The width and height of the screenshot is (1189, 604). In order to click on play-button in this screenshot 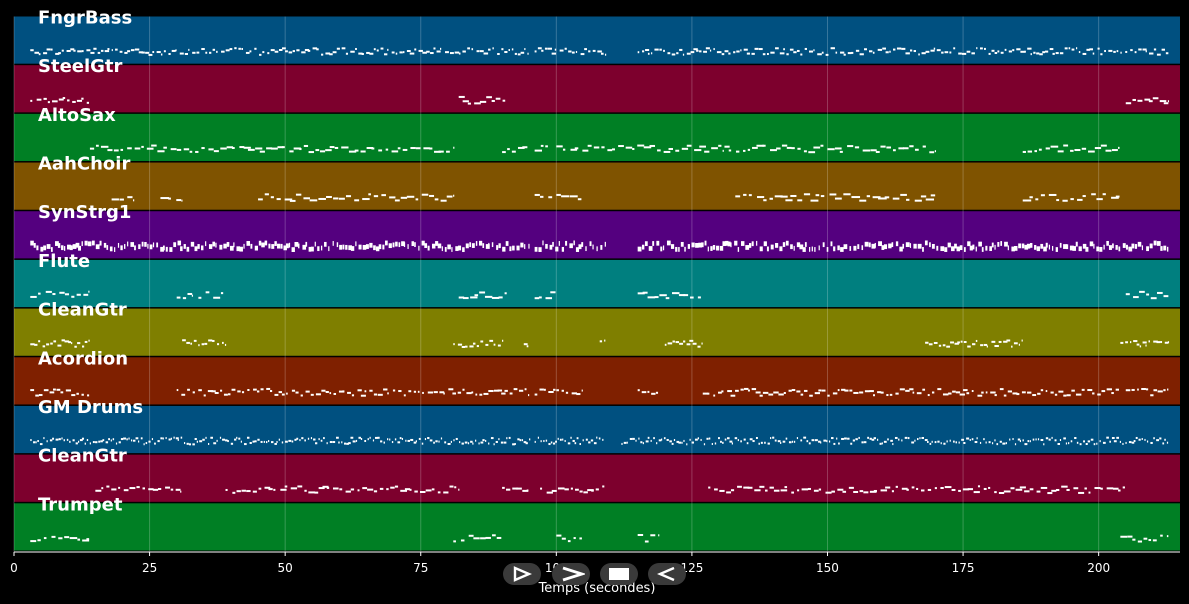, I will do `click(522, 574)`.